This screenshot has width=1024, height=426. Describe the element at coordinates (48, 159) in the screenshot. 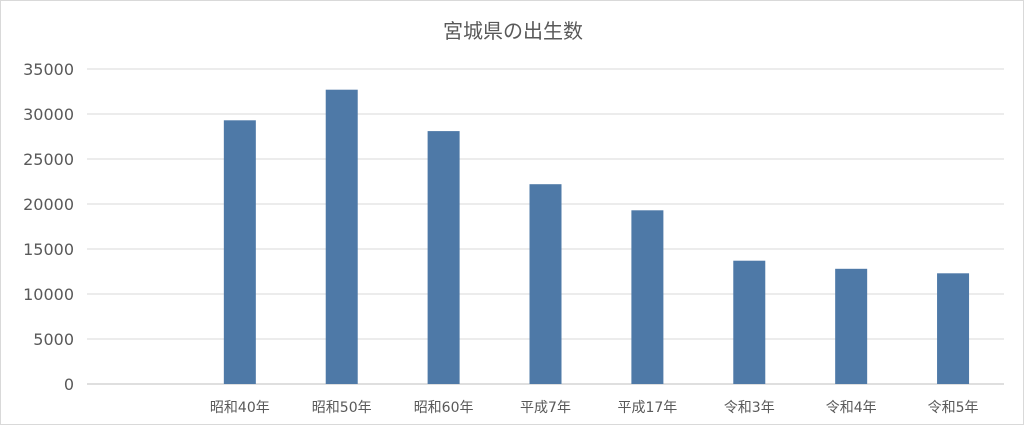

I see `y-tick-label: 25000` at that location.